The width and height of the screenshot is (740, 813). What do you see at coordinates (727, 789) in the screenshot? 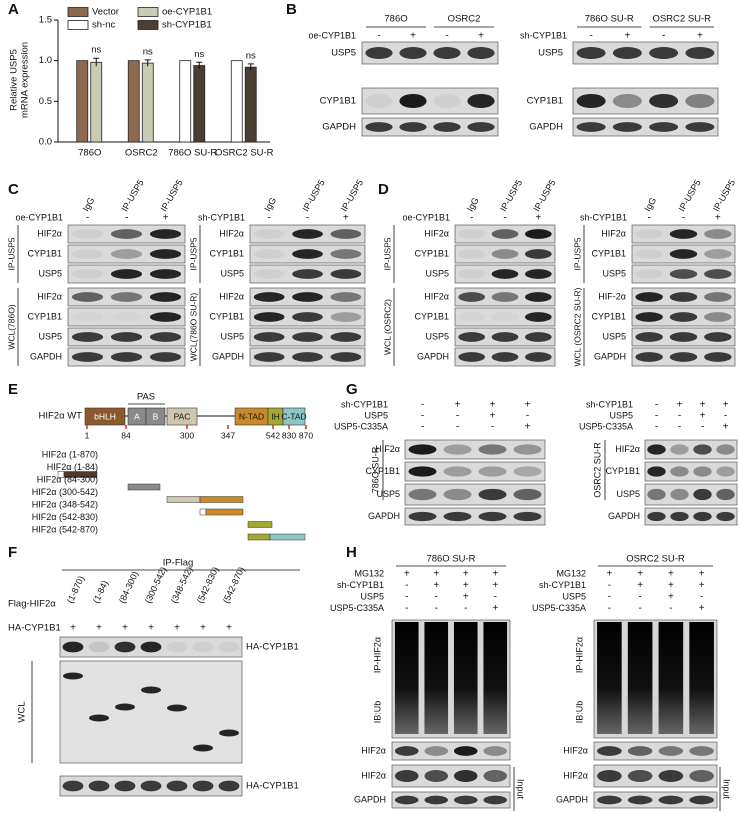
I see `section-label: Input` at bounding box center [727, 789].